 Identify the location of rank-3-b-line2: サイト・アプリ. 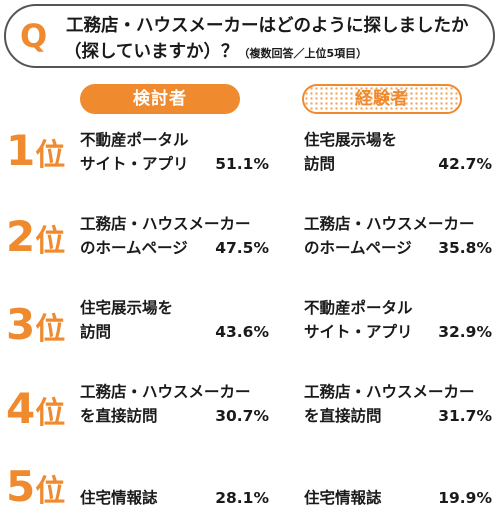
(358, 332).